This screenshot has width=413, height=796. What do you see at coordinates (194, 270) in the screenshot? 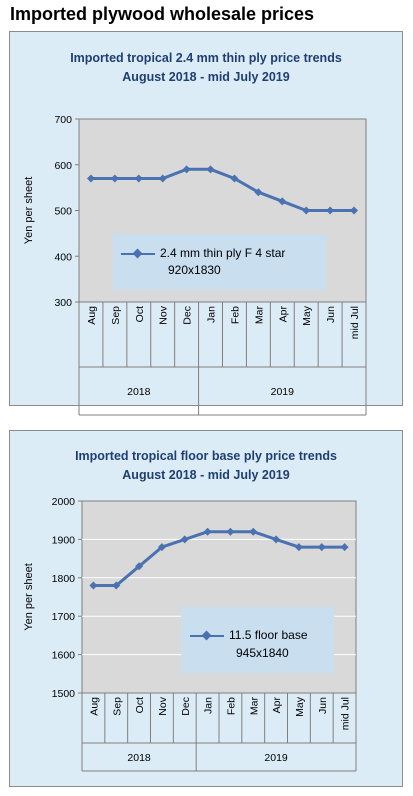
I see `legend-series-size: 920x1830` at bounding box center [194, 270].